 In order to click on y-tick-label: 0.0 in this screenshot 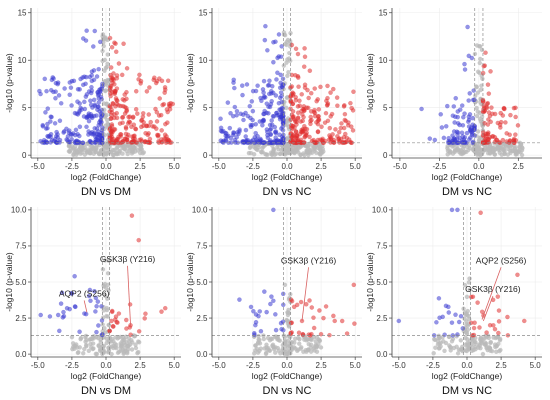, I will do `click(382, 354)`.